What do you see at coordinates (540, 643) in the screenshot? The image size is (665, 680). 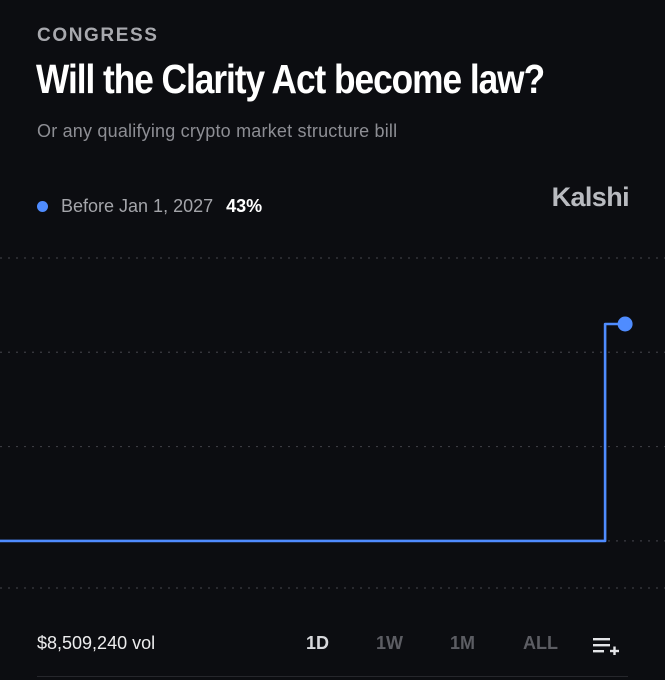 I see `range-button-all: ALL` at bounding box center [540, 643].